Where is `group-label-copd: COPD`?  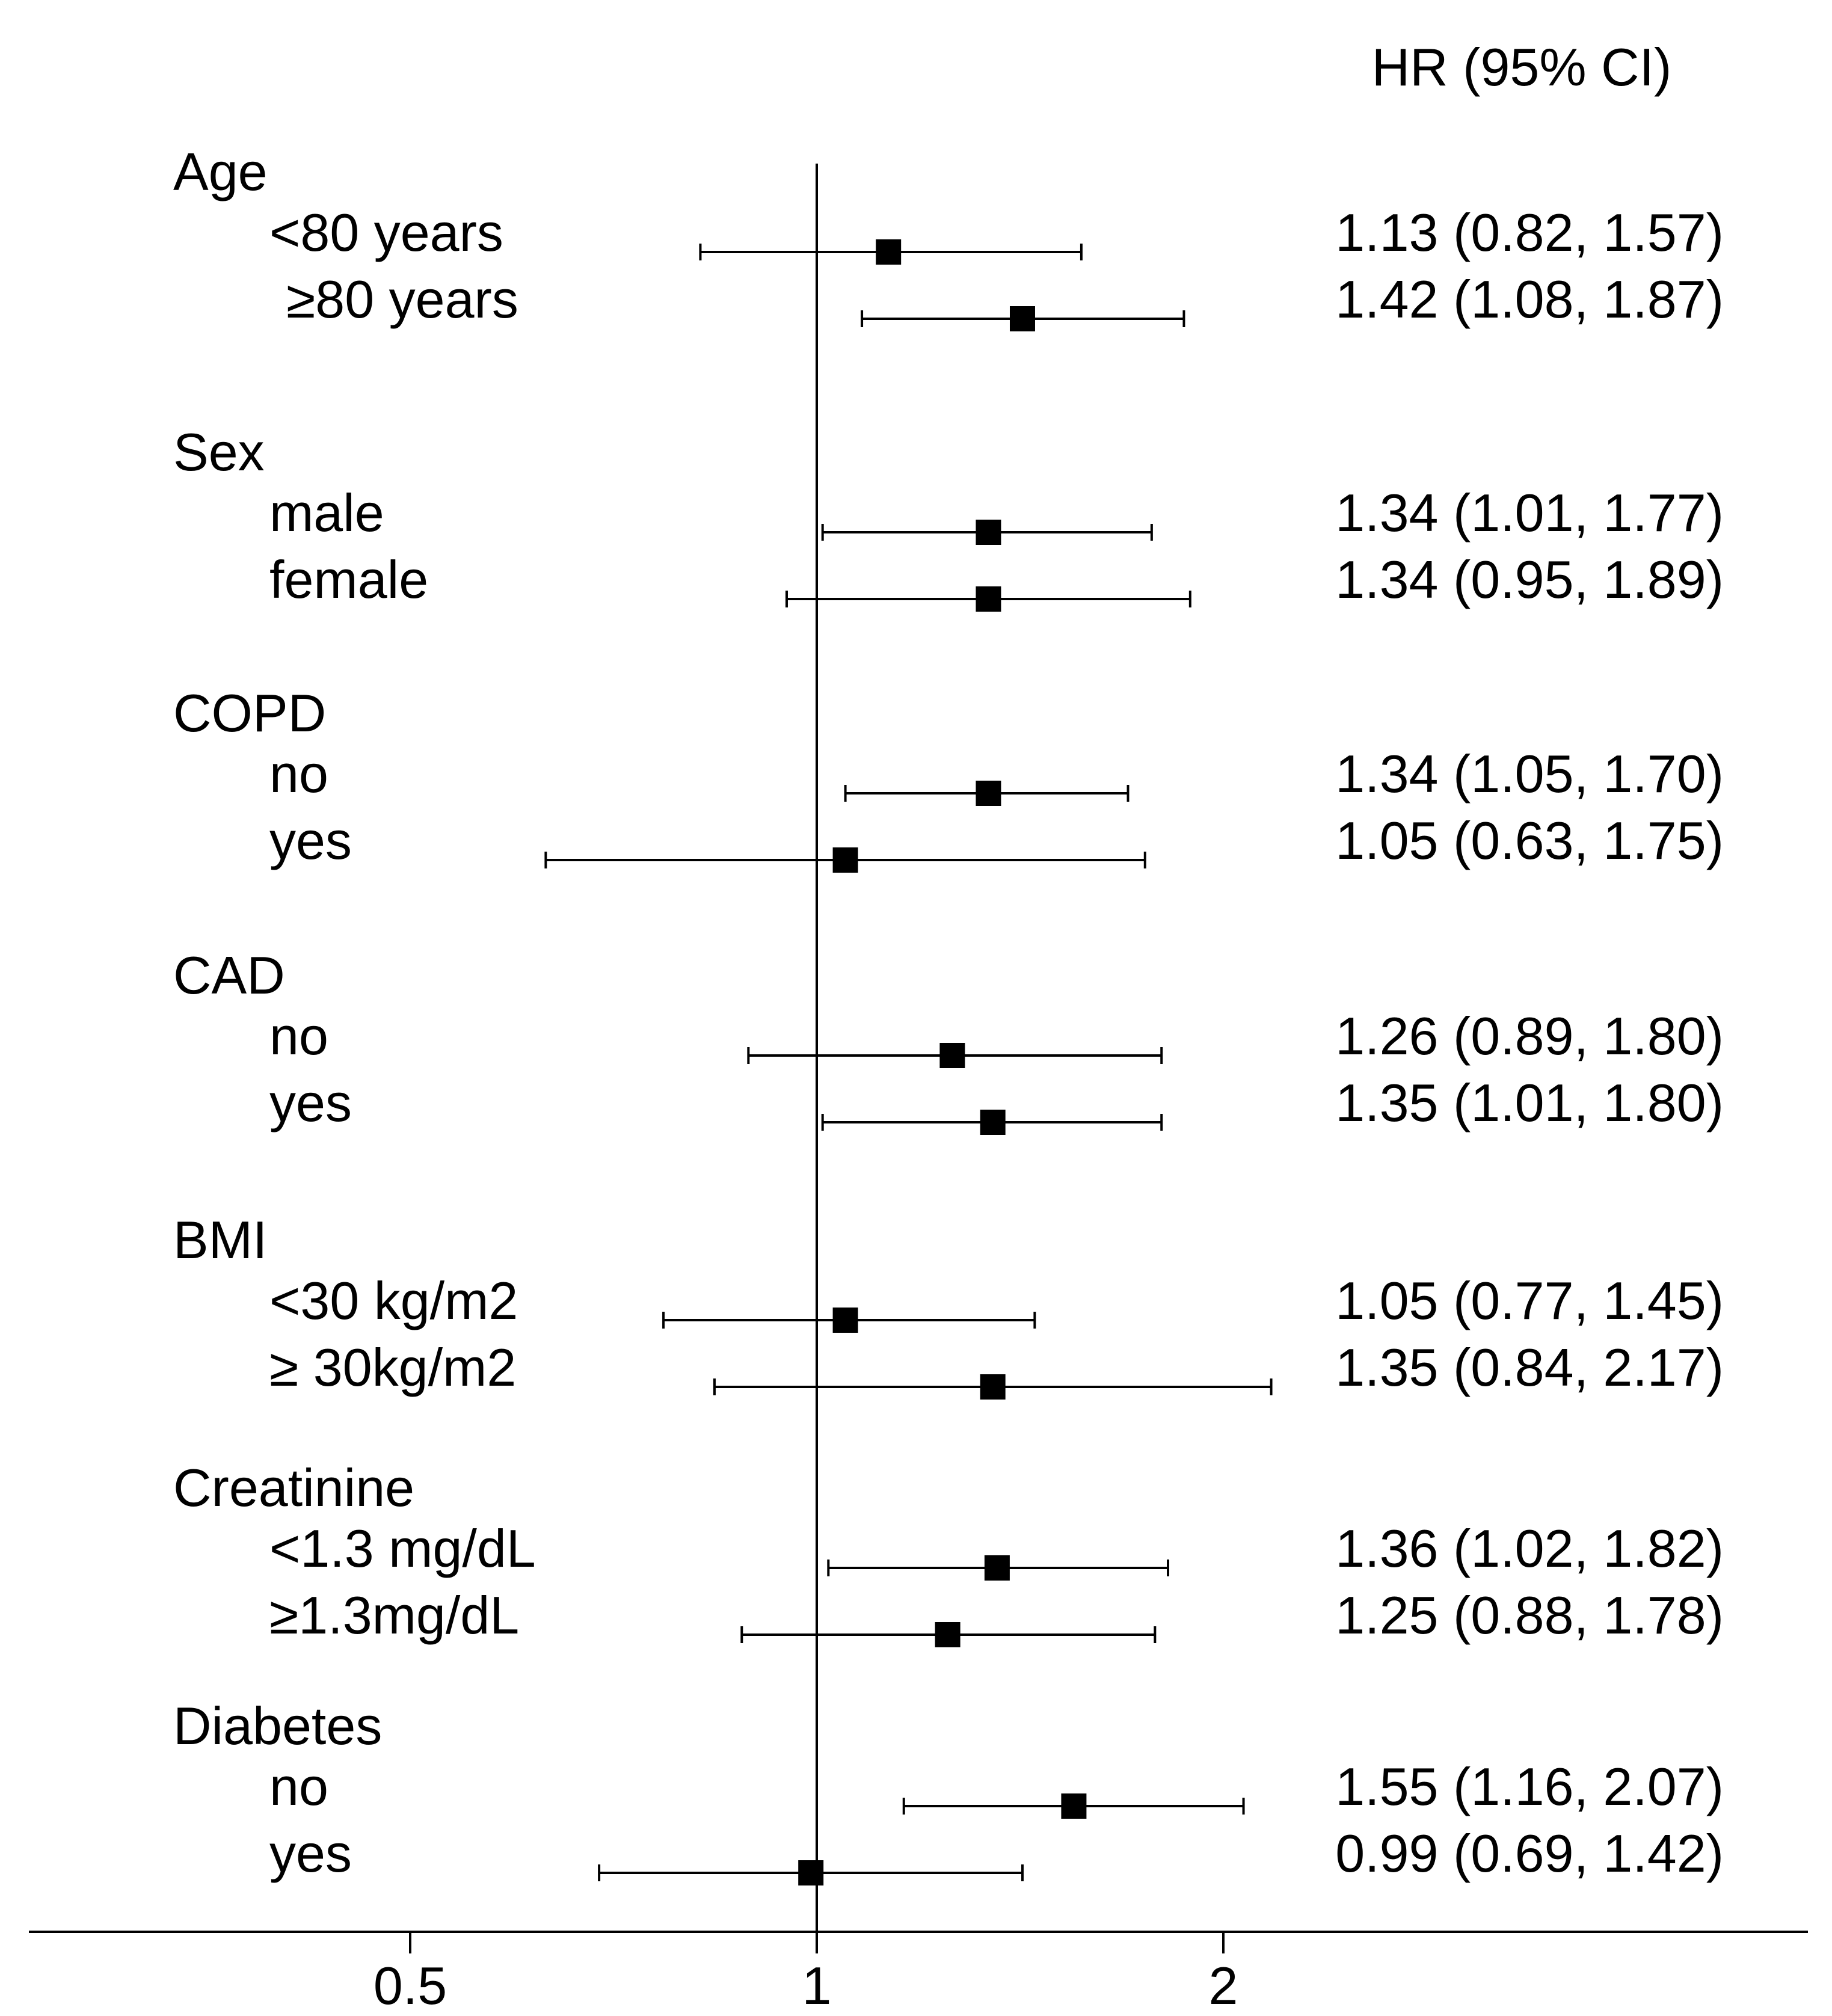 group-label-copd: COPD is located at coordinates (250, 713).